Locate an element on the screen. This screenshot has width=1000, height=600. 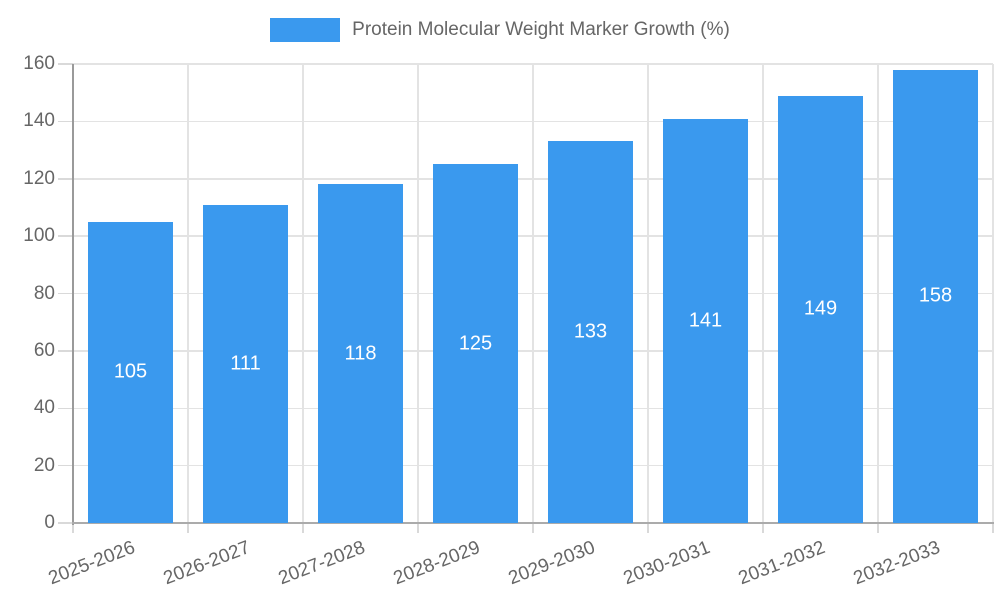
y-tick-label: 60 is located at coordinates (44, 350).